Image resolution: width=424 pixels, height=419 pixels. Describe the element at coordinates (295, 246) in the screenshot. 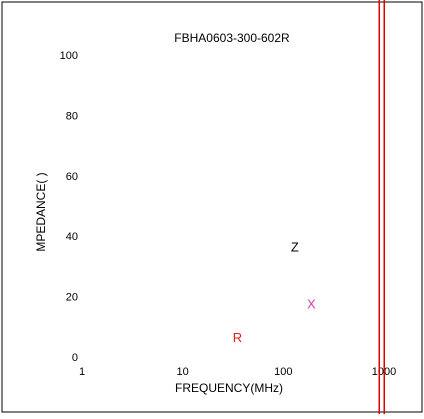

I see `series-label-z: Z` at that location.